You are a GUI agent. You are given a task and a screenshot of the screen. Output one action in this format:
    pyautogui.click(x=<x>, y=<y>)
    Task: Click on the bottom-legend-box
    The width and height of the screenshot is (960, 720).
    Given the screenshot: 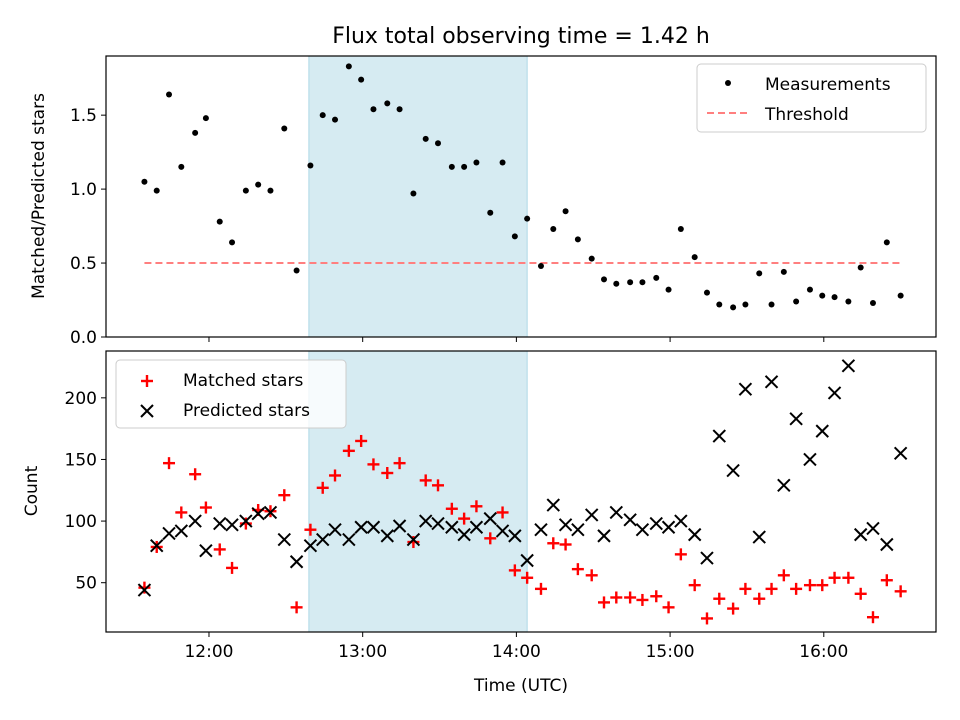 What is the action you would take?
    pyautogui.click(x=231, y=394)
    